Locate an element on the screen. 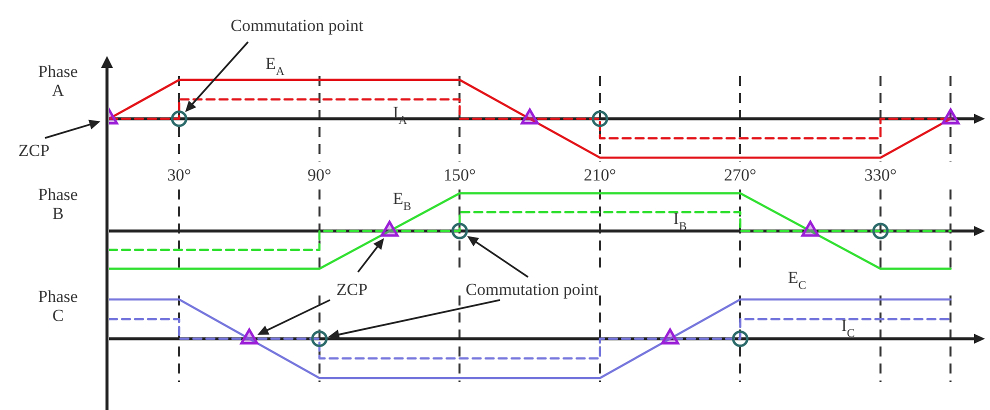 The image size is (990, 410). x-tick-label: 30° is located at coordinates (179, 174).